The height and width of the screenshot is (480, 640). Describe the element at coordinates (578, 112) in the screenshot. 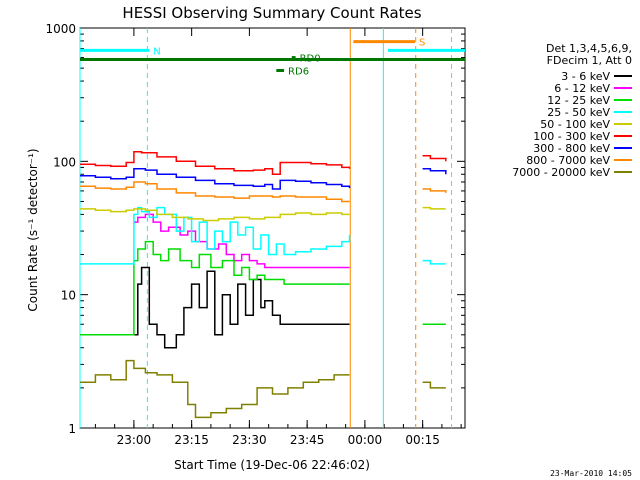

I see `legend-label: 25 - 50 keV` at that location.